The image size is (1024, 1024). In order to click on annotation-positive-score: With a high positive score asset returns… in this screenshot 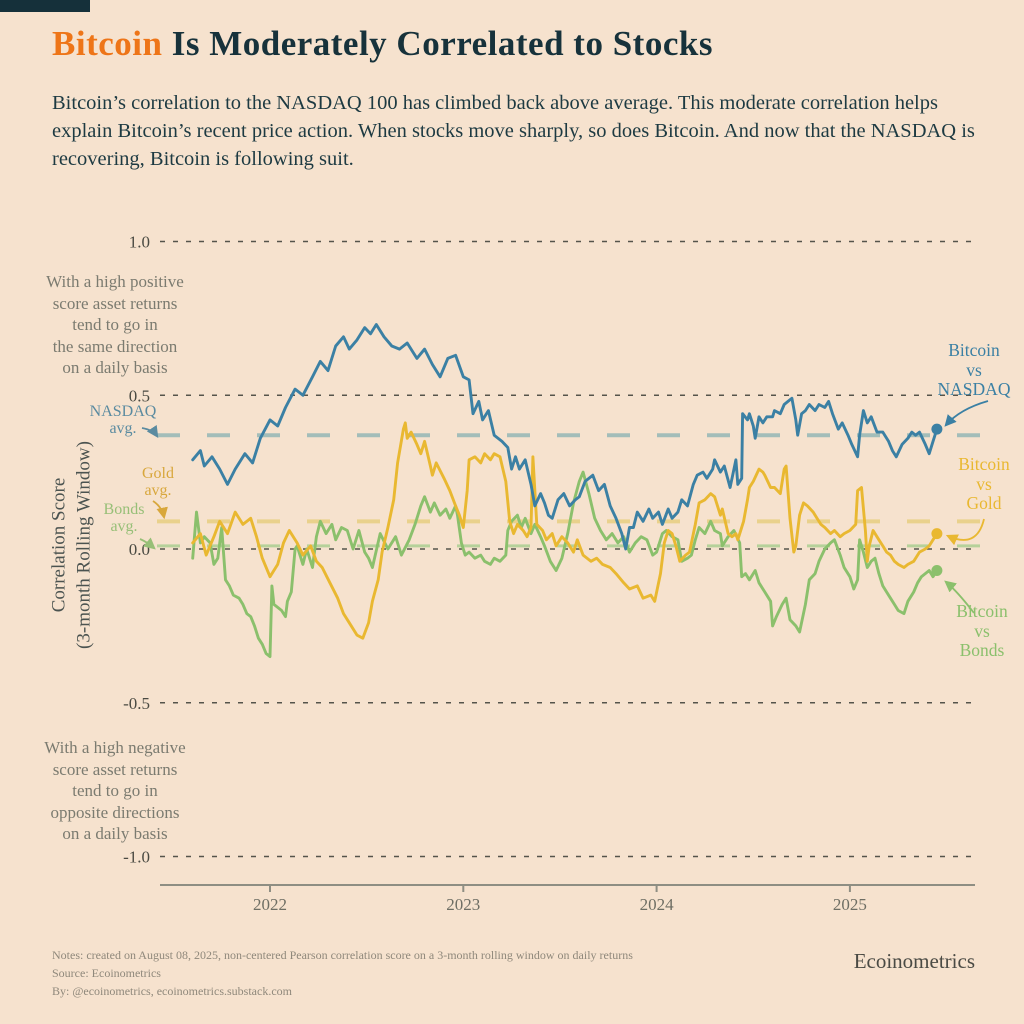, I will do `click(115, 325)`.